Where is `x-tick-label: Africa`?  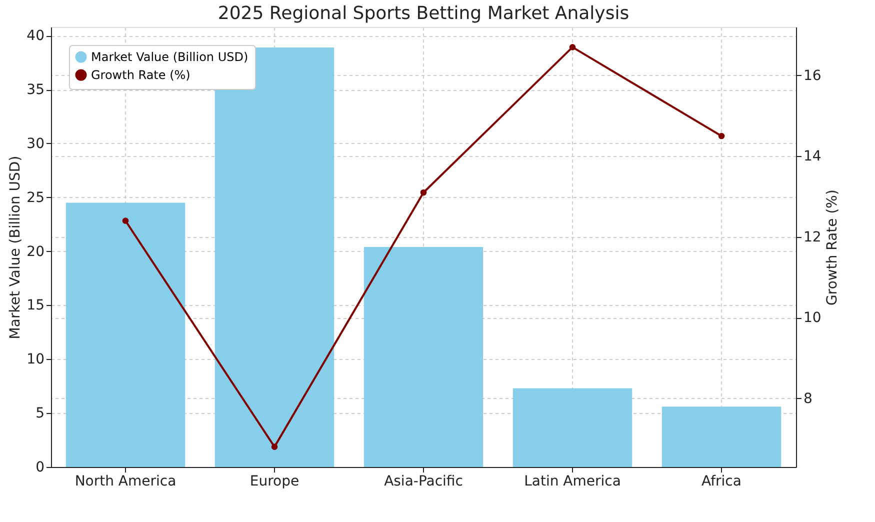
x-tick-label: Africa is located at coordinates (722, 482).